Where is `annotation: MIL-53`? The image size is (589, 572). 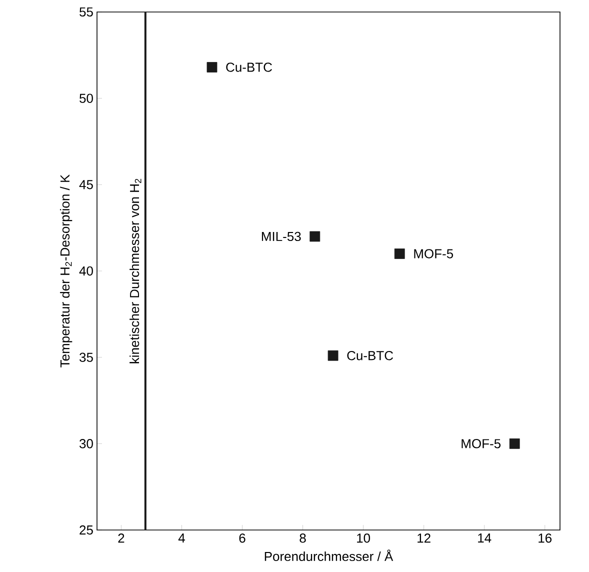
annotation: MIL-53 is located at coordinates (281, 237).